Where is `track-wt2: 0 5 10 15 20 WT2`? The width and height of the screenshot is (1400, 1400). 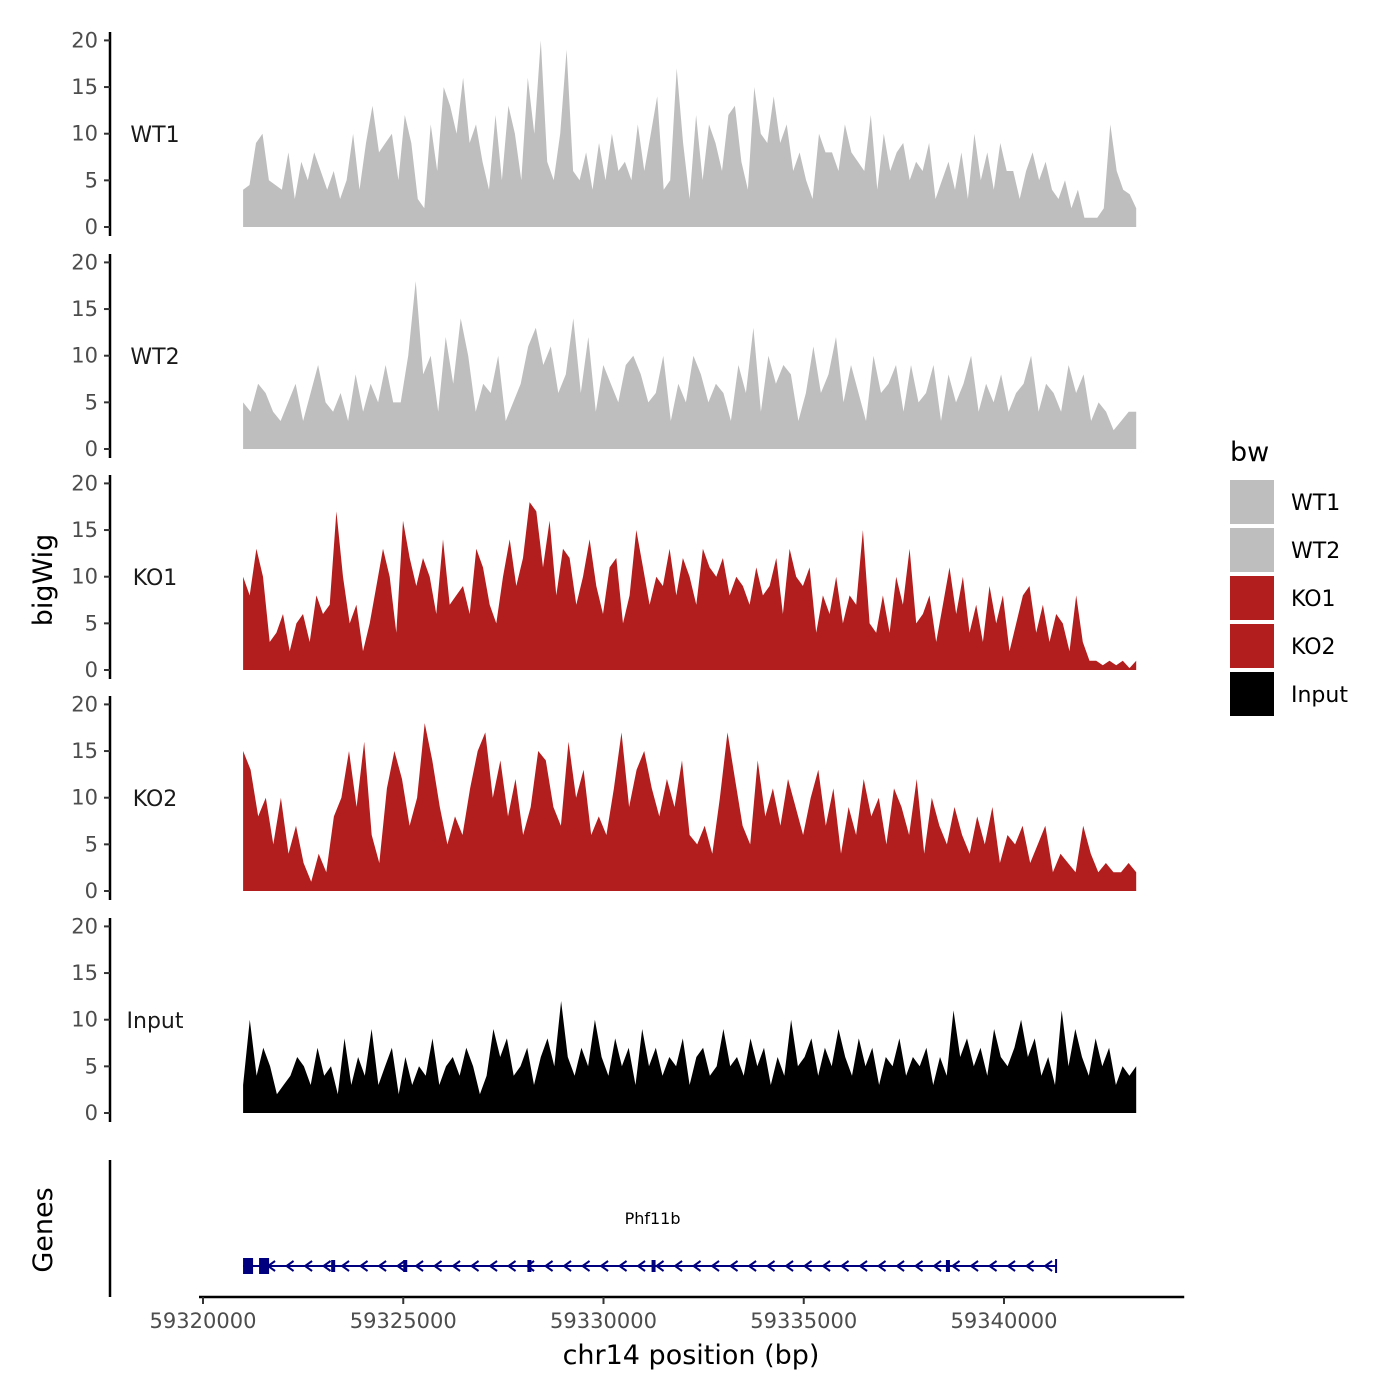 track-wt2: 0 5 10 15 20 WT2 is located at coordinates (604, 355).